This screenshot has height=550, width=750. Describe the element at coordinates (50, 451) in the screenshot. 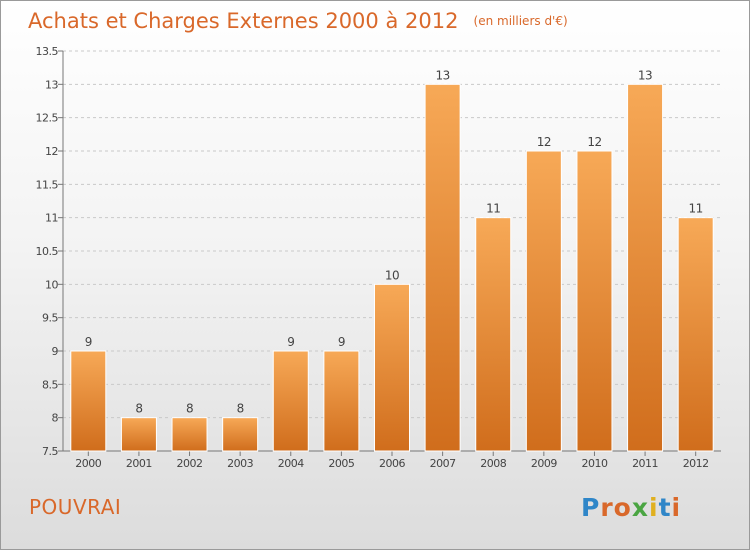

I see `y-tick-label: 7.5` at that location.